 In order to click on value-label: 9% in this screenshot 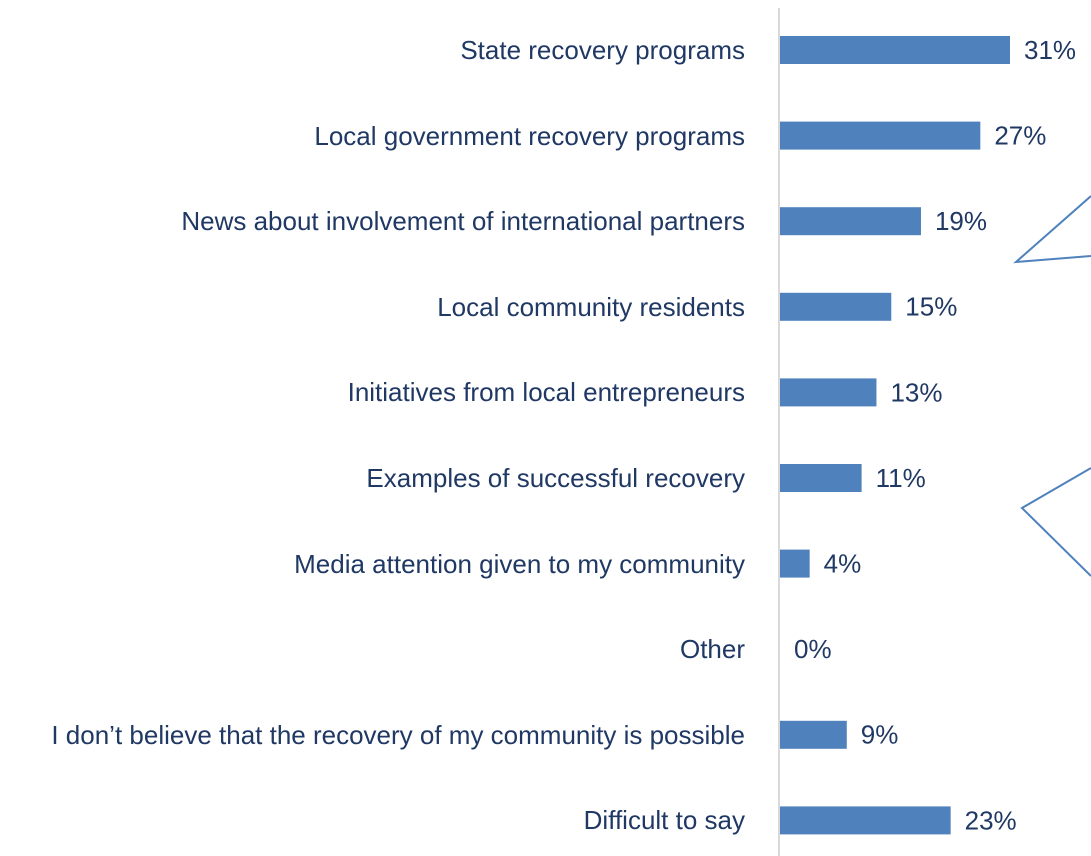, I will do `click(880, 735)`.